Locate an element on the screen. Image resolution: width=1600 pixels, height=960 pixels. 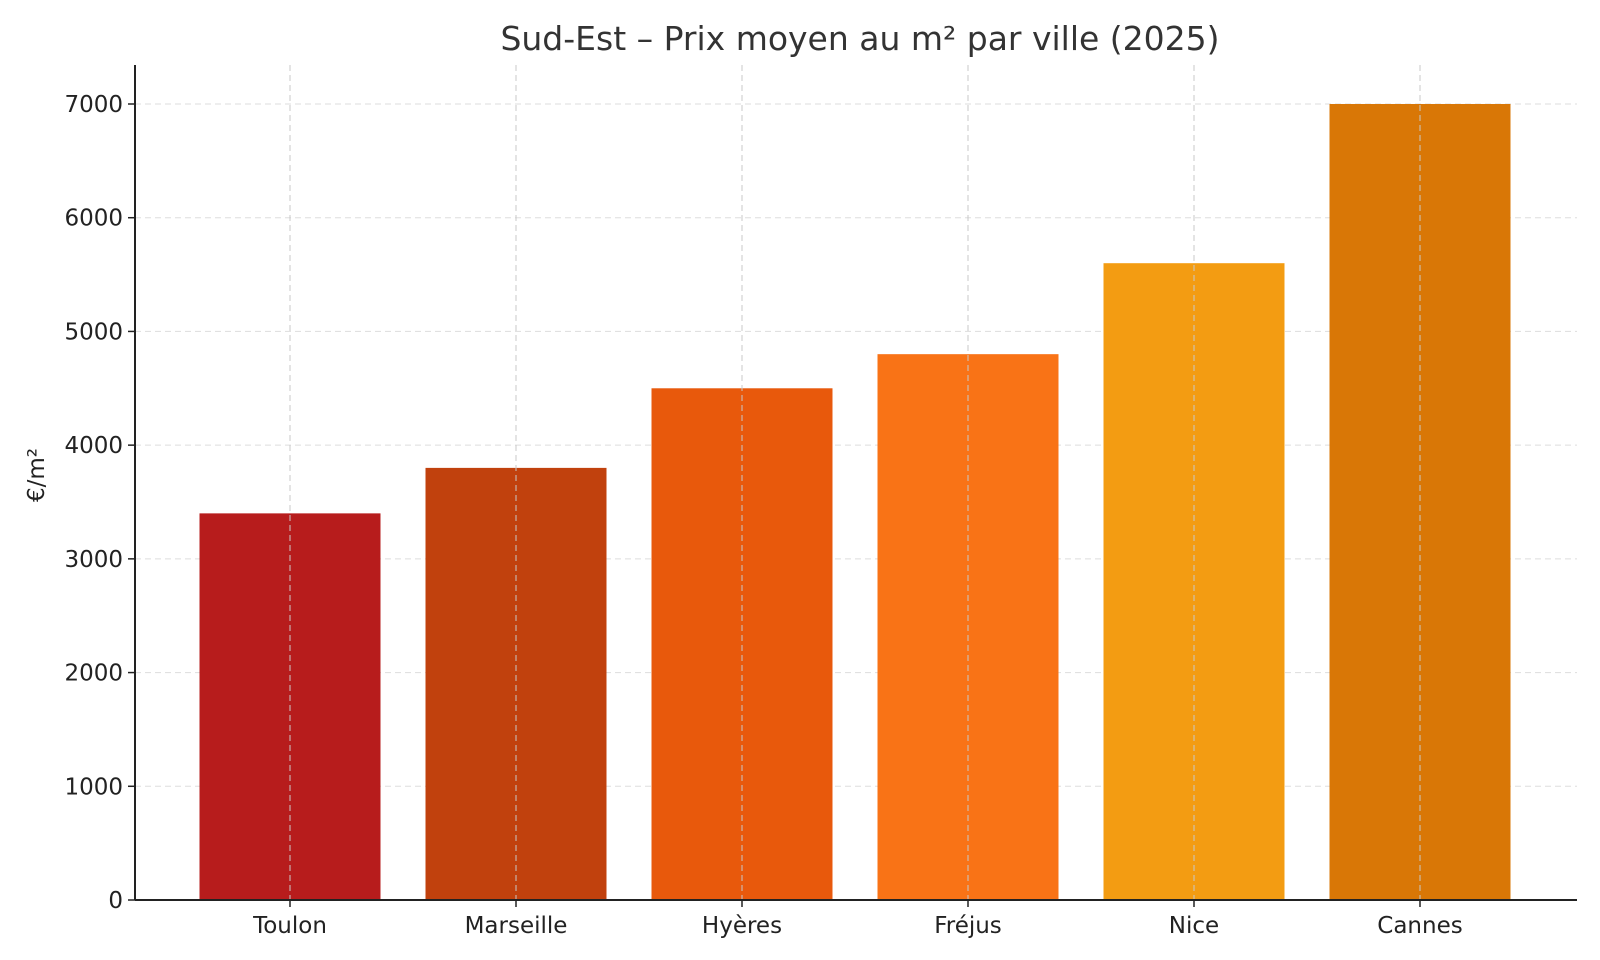
y-tick-label: 0 is located at coordinates (115, 901).